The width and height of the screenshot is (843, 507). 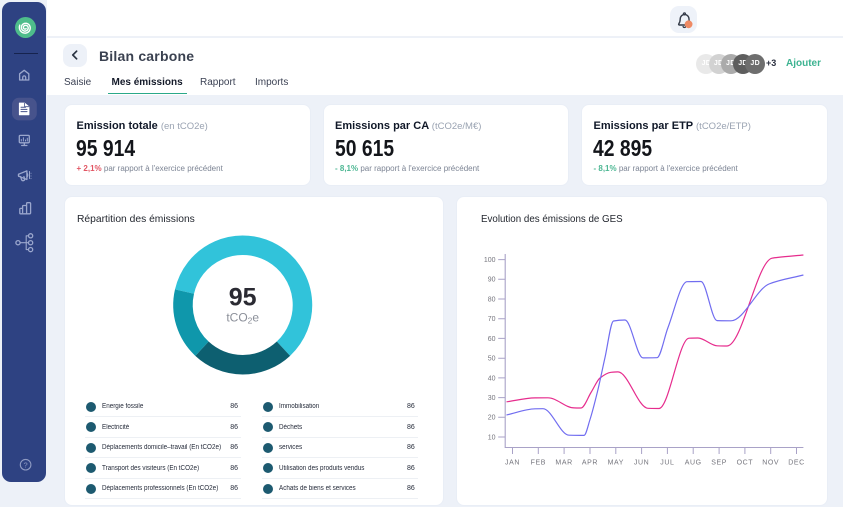 I want to click on svg-text: JUL, so click(x=667, y=462).